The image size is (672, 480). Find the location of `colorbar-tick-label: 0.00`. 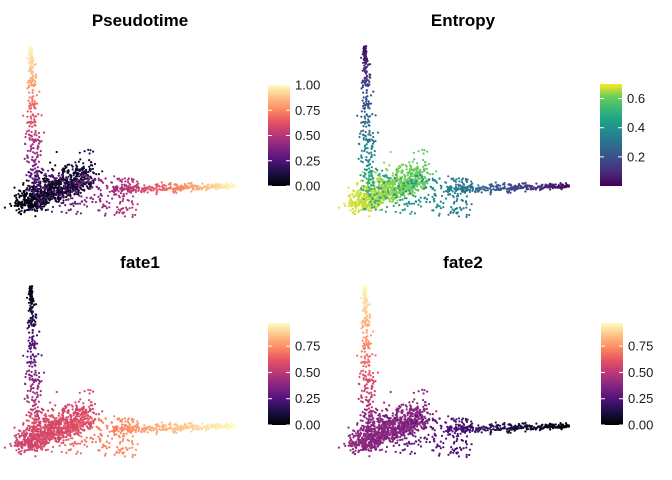

colorbar-tick-label: 0.00 is located at coordinates (307, 186).